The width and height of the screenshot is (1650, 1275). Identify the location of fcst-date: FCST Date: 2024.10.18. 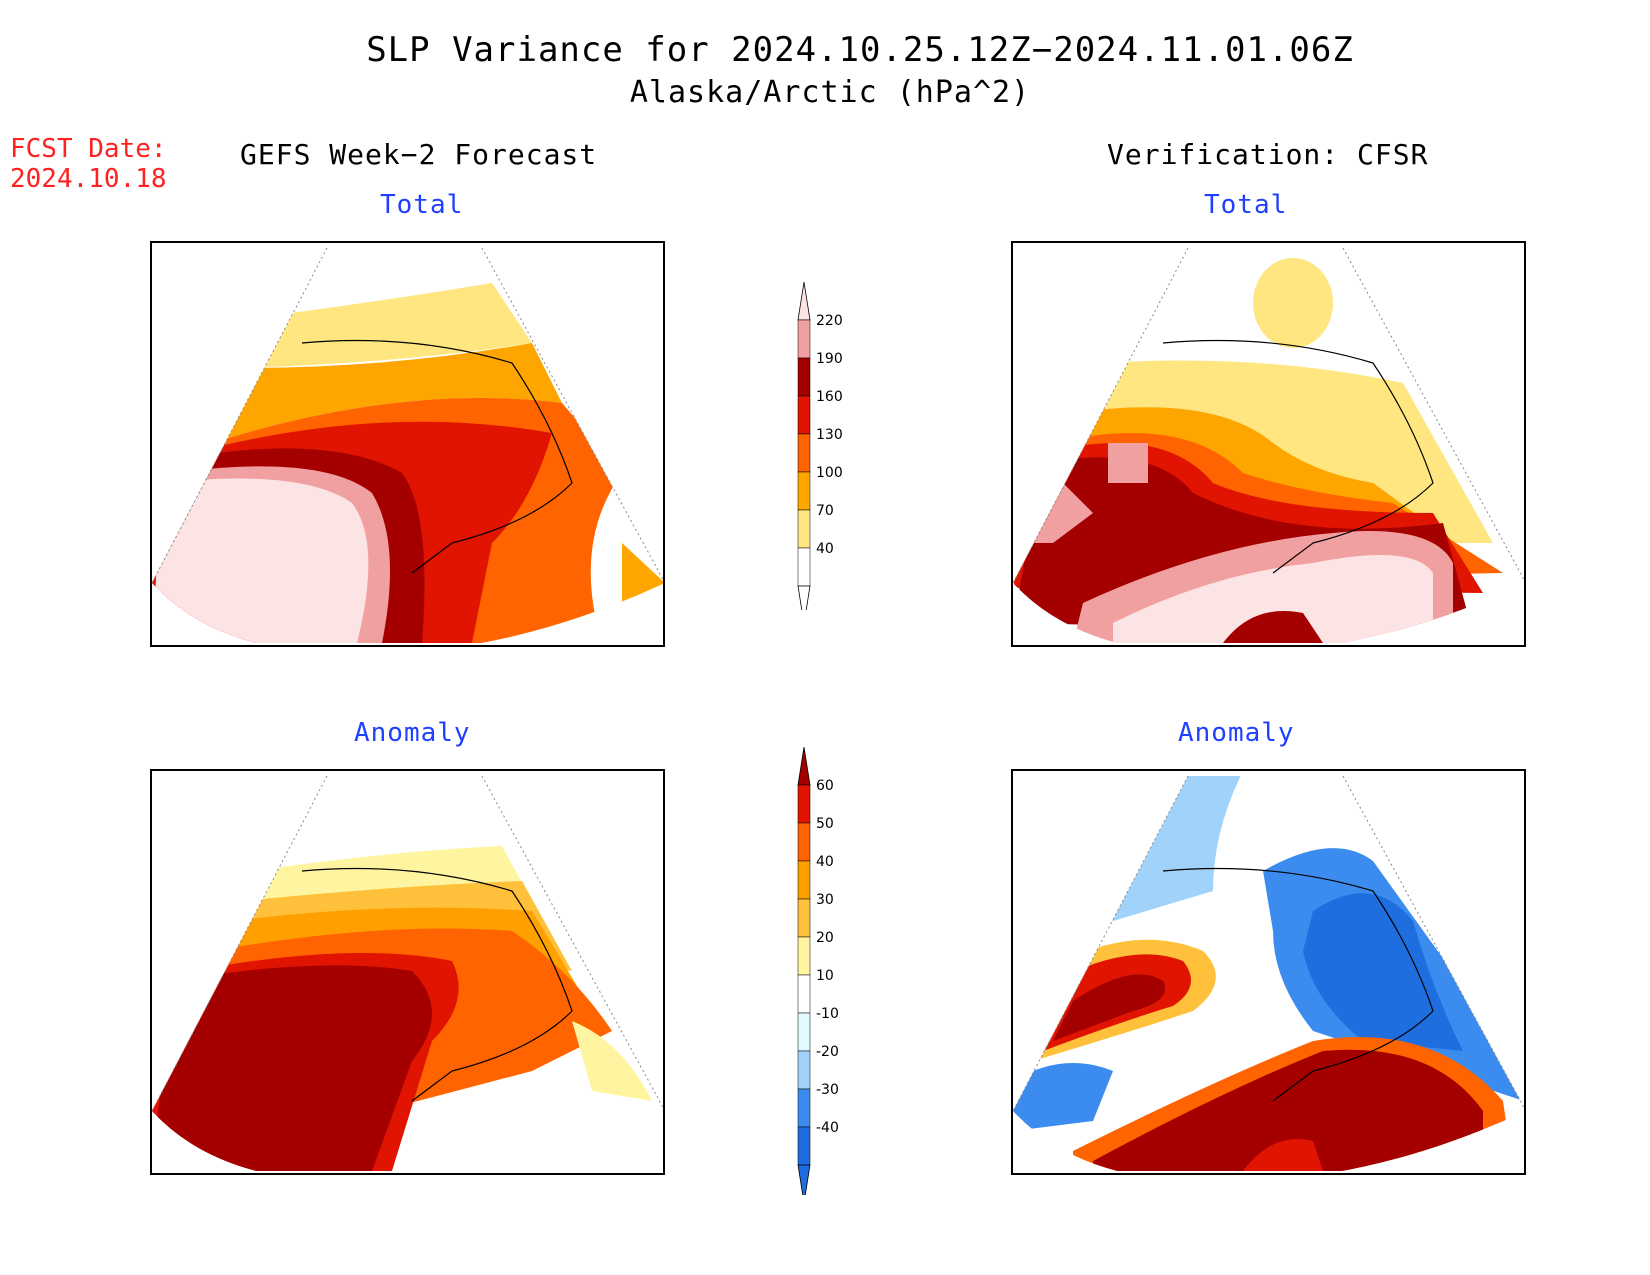
(88, 164).